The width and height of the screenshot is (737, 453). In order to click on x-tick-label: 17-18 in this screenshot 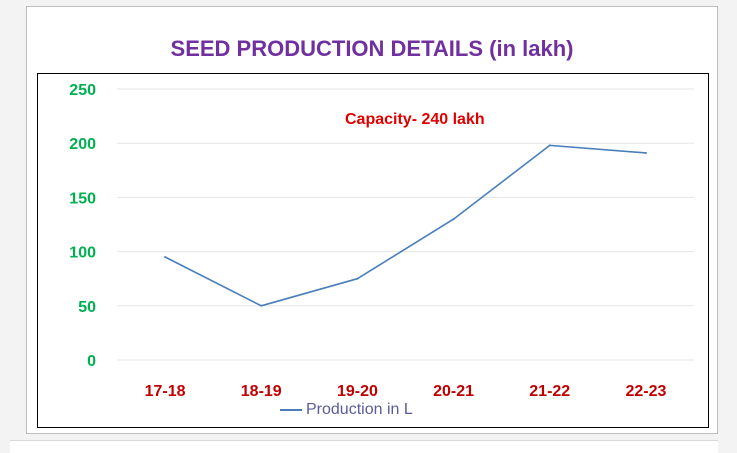, I will do `click(165, 391)`.